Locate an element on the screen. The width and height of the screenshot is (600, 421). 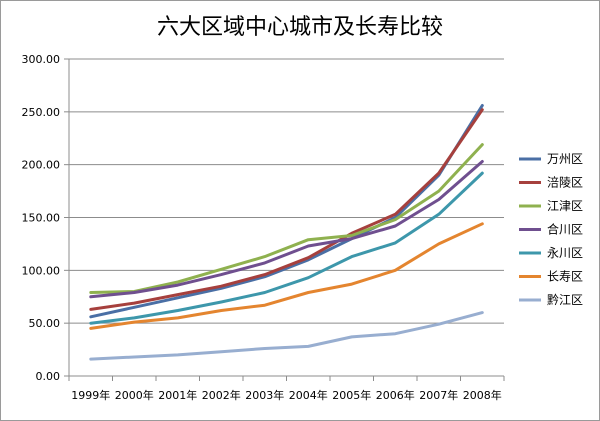
x-tick-label: 2001年 is located at coordinates (177, 395).